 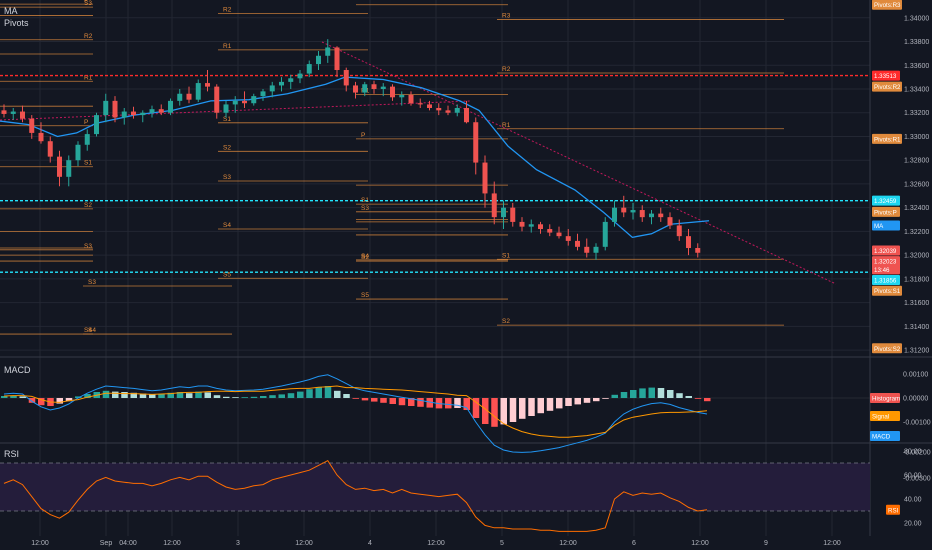 I want to click on price-axis-tag-text: Pivots:R1, so click(x=887, y=139).